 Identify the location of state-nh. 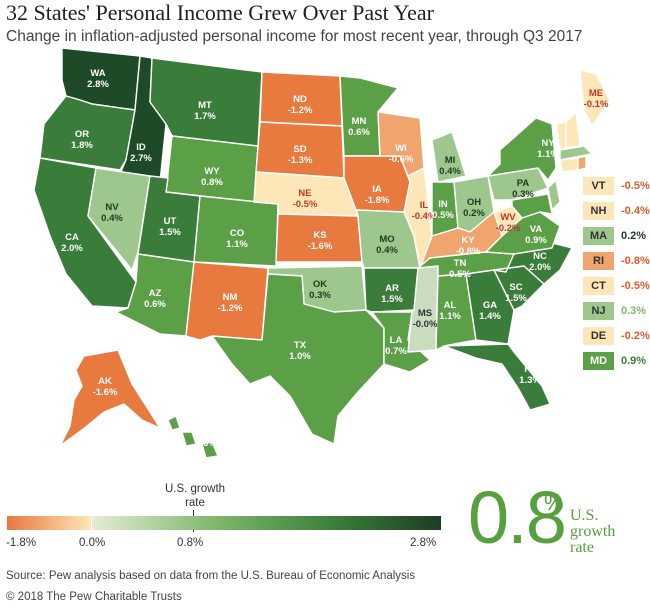
(573, 130).